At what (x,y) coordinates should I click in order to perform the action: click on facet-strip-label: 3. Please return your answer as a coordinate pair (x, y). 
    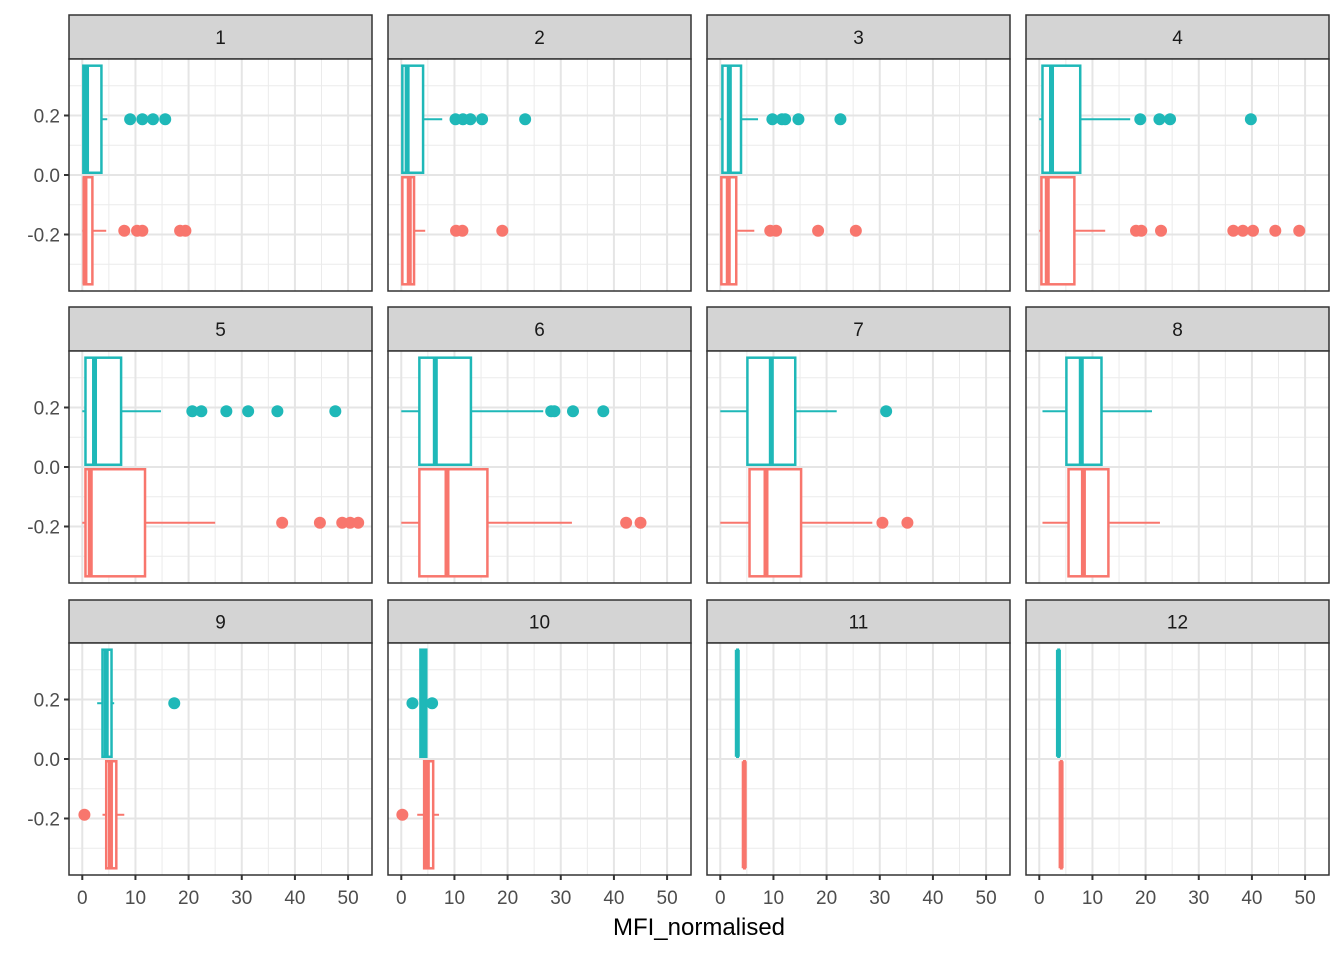
    Looking at the image, I should click on (858, 38).